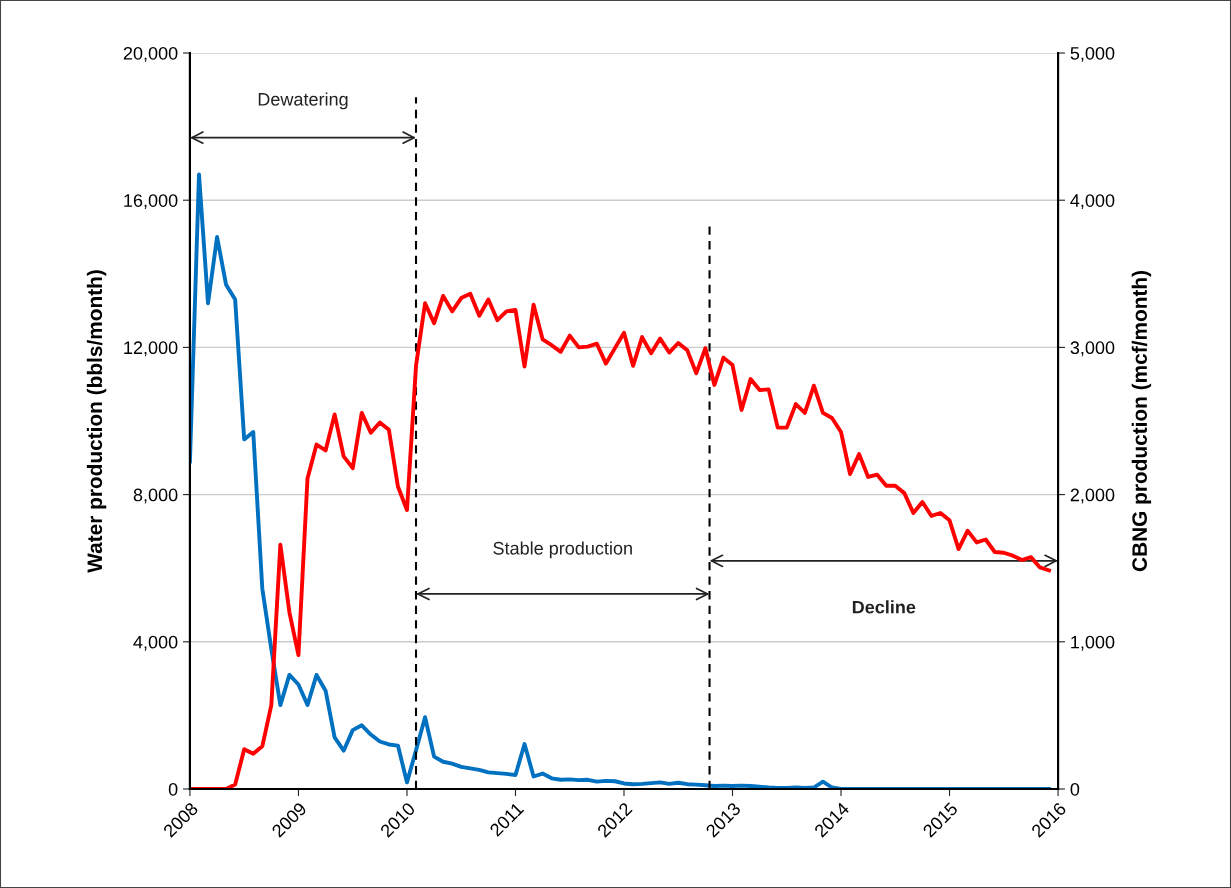  I want to click on y2-tick-label: 5,000, so click(1092, 54).